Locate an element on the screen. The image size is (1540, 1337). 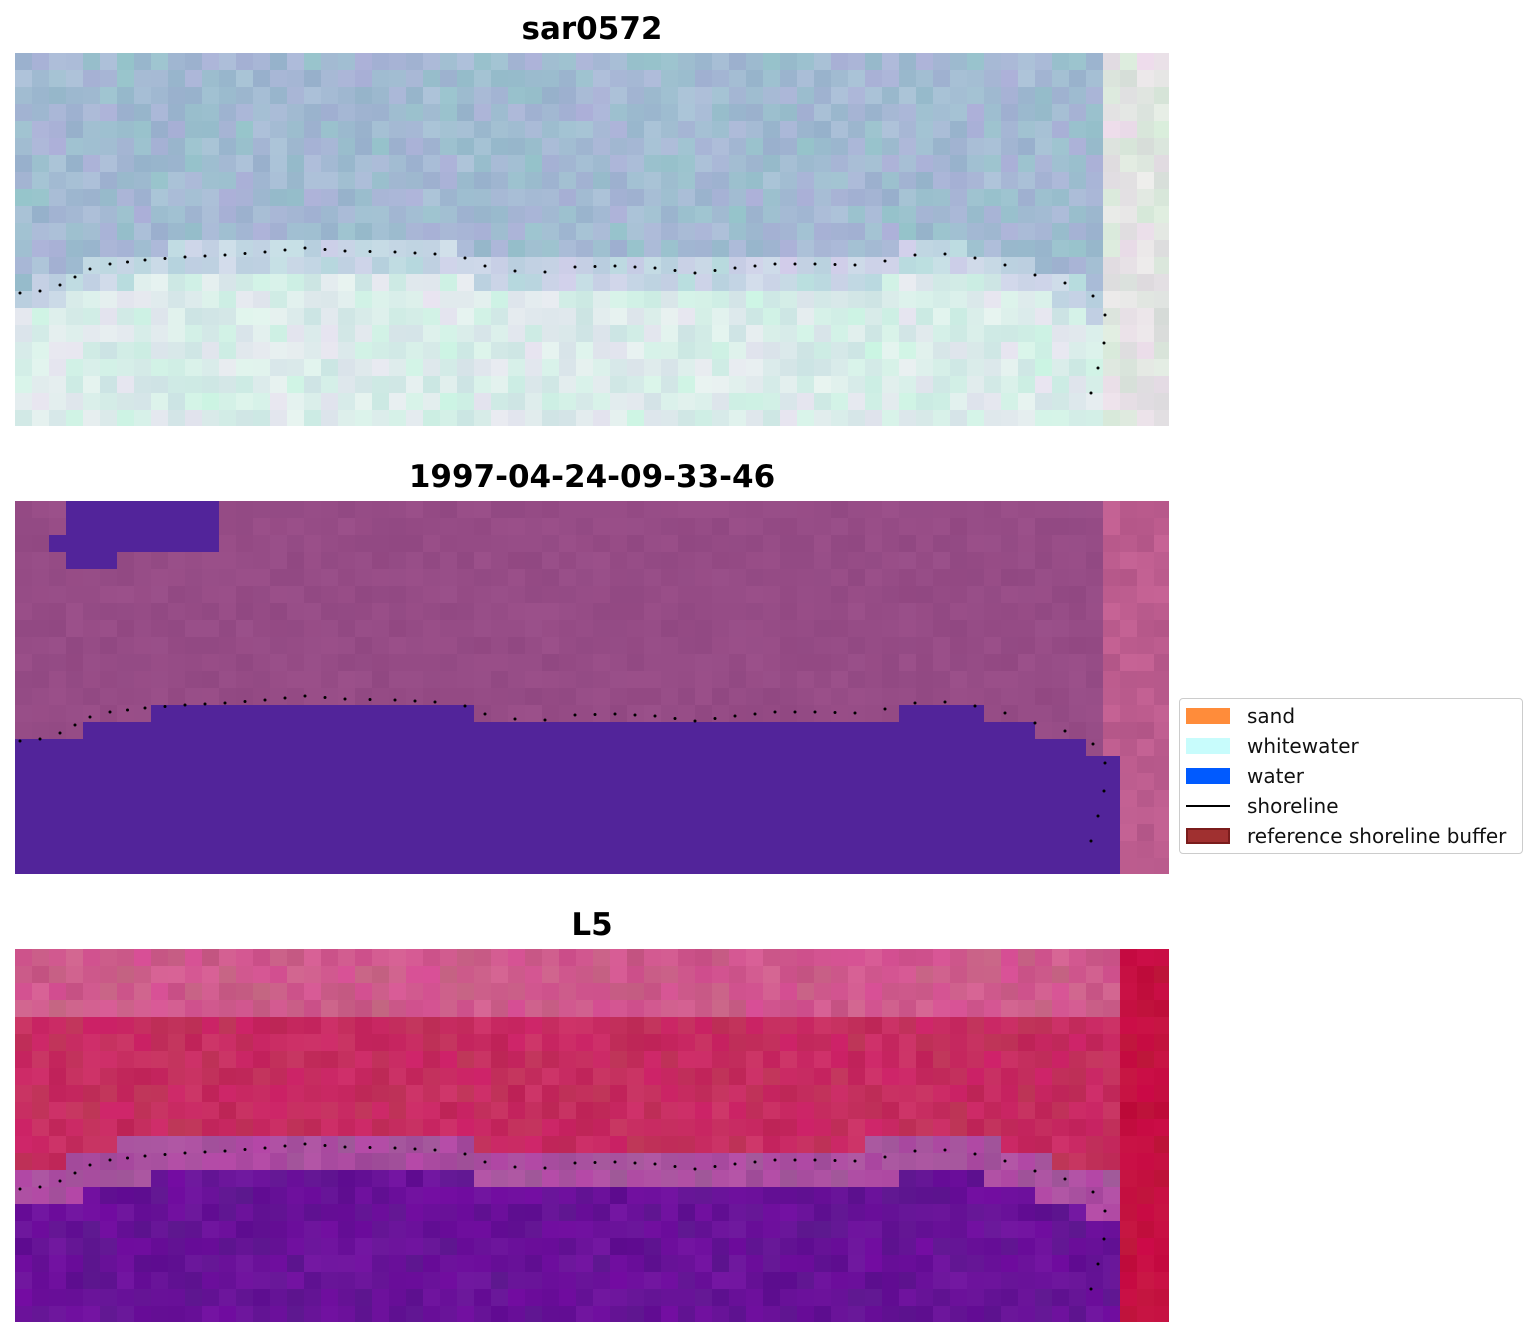
shoreline-classified is located at coordinates (562, 768).